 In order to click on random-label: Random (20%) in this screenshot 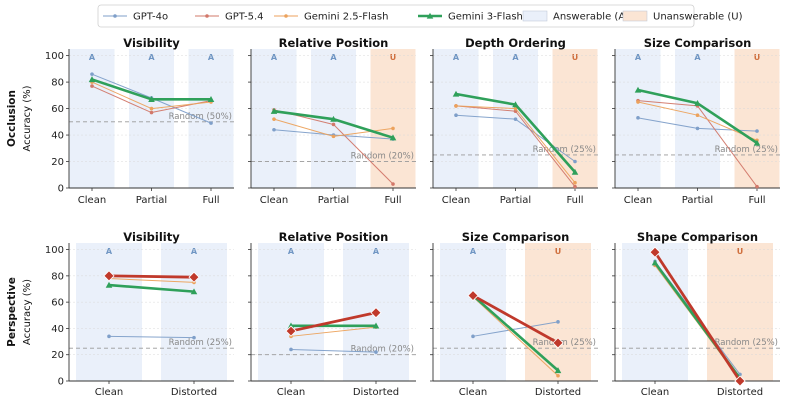, I will do `click(382, 350)`.